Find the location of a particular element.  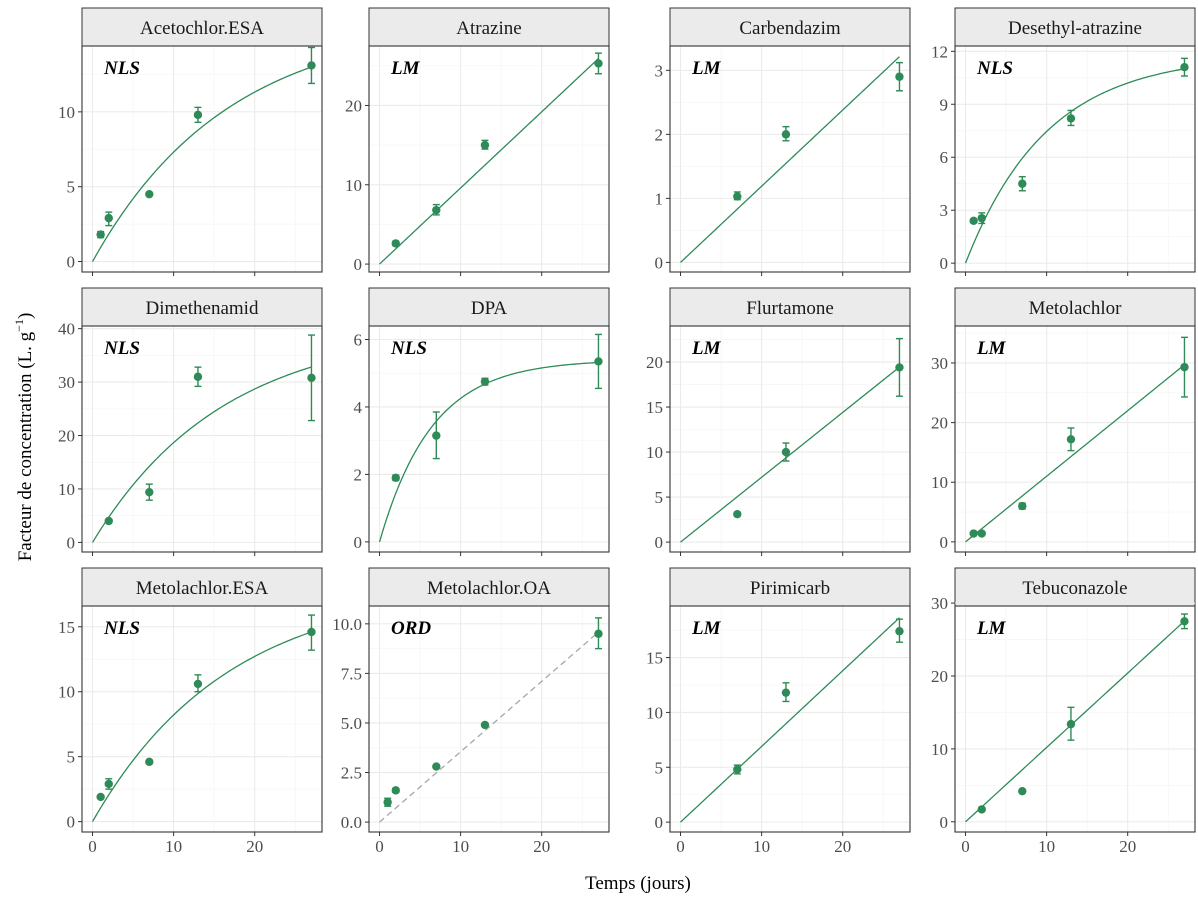

y-tick-label: 15 is located at coordinates (66, 627).